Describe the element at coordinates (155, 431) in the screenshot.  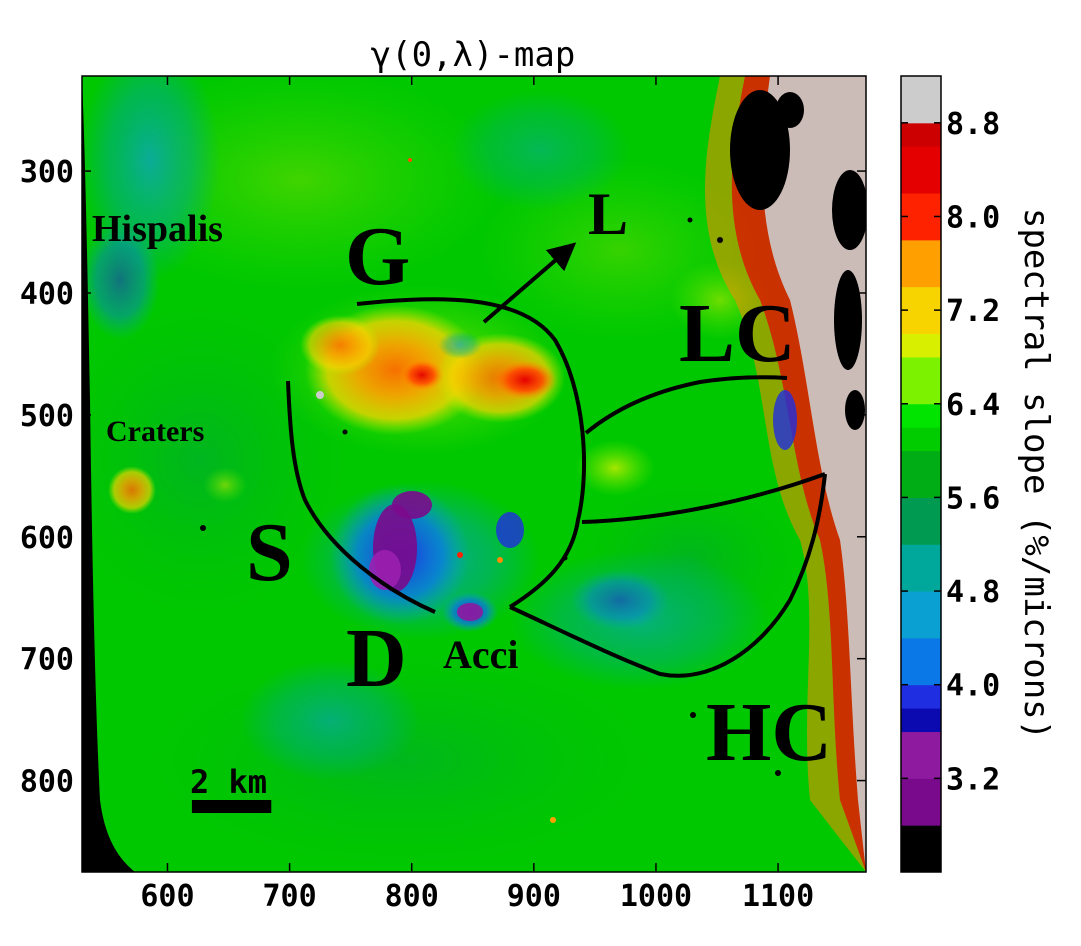
I see `label-craters: Craters` at that location.